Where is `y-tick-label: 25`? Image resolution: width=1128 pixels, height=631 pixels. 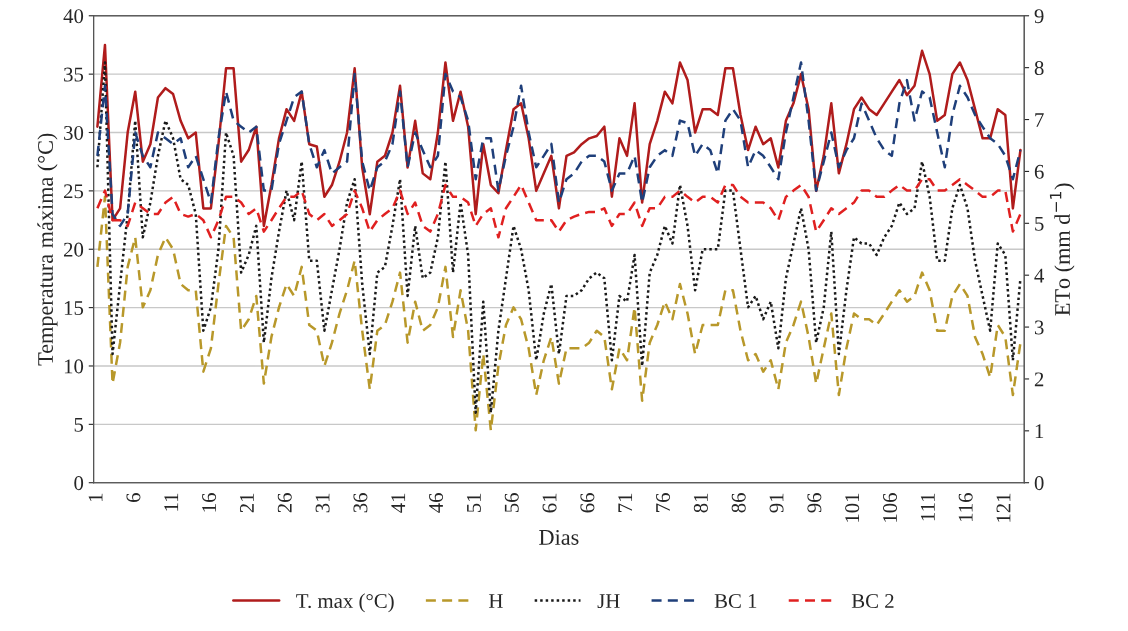
y-tick-label: 25 is located at coordinates (73, 191).